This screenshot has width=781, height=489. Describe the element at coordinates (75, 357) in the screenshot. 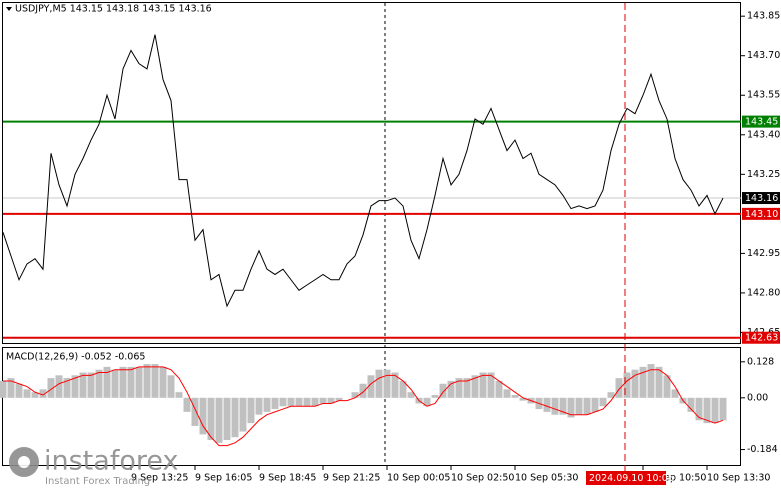

I see `macd-title: MACD(12,26,9) -0.052 -0.065` at that location.